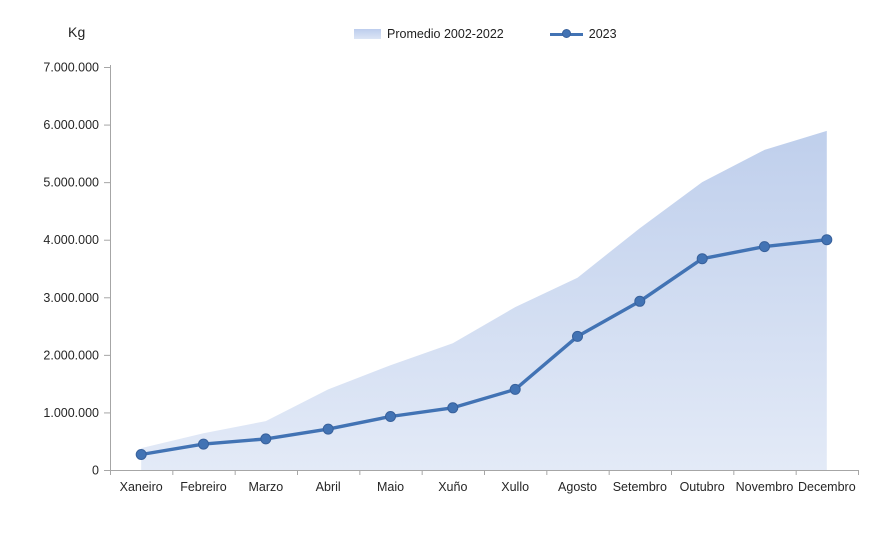 This screenshot has width=891, height=548. I want to click on x-tick-label: Xuño, so click(452, 487).